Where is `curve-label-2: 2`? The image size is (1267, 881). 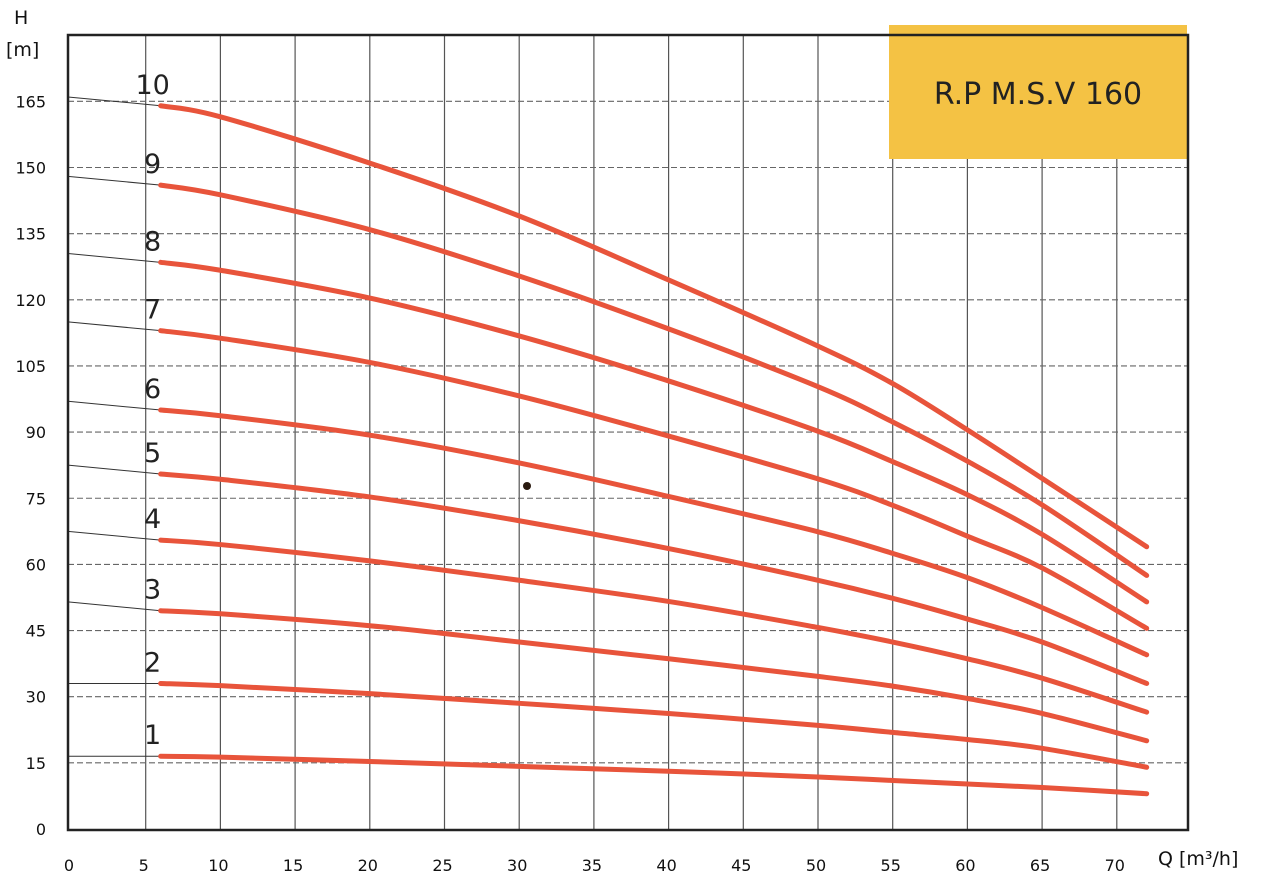 curve-label-2: 2 is located at coordinates (152, 662).